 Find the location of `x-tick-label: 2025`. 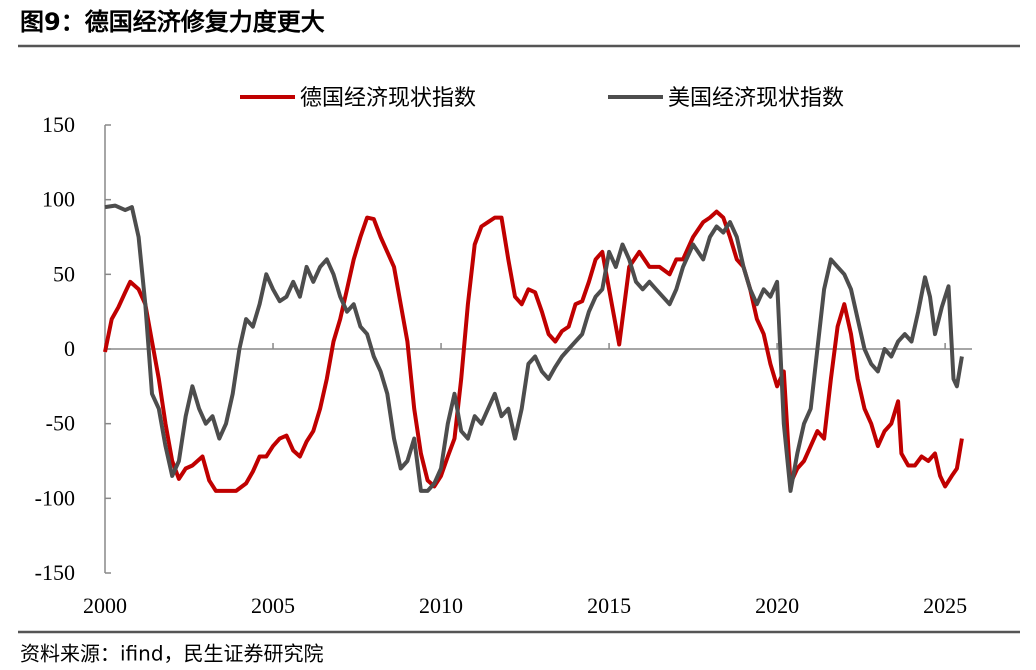

x-tick-label: 2025 is located at coordinates (945, 605).